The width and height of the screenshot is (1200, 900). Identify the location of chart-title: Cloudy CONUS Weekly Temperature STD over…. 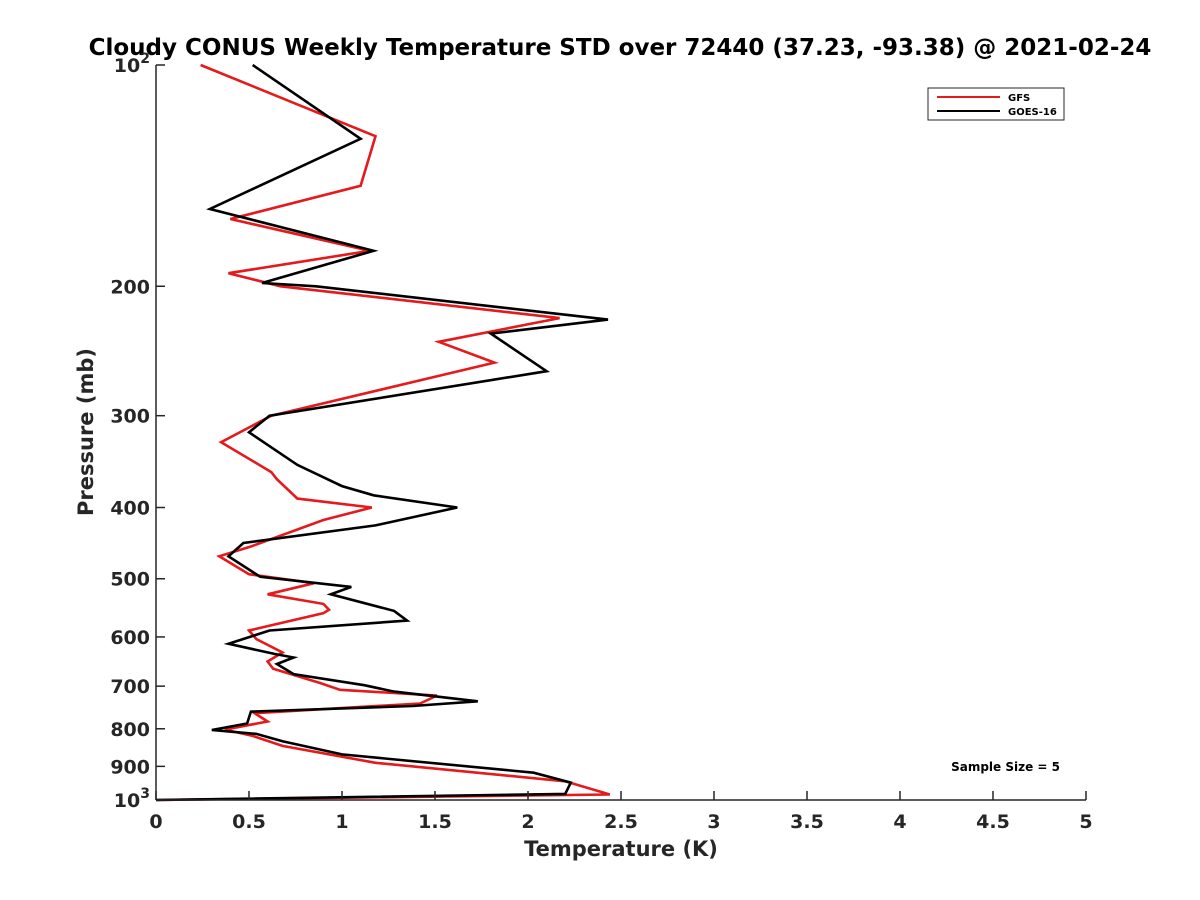
(620, 48).